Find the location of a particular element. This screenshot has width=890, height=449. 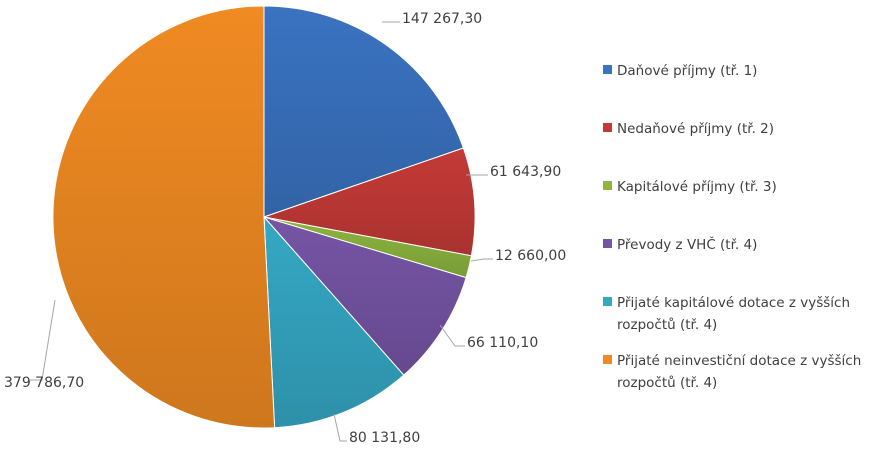

data-label: 66 110,10 is located at coordinates (502, 343).